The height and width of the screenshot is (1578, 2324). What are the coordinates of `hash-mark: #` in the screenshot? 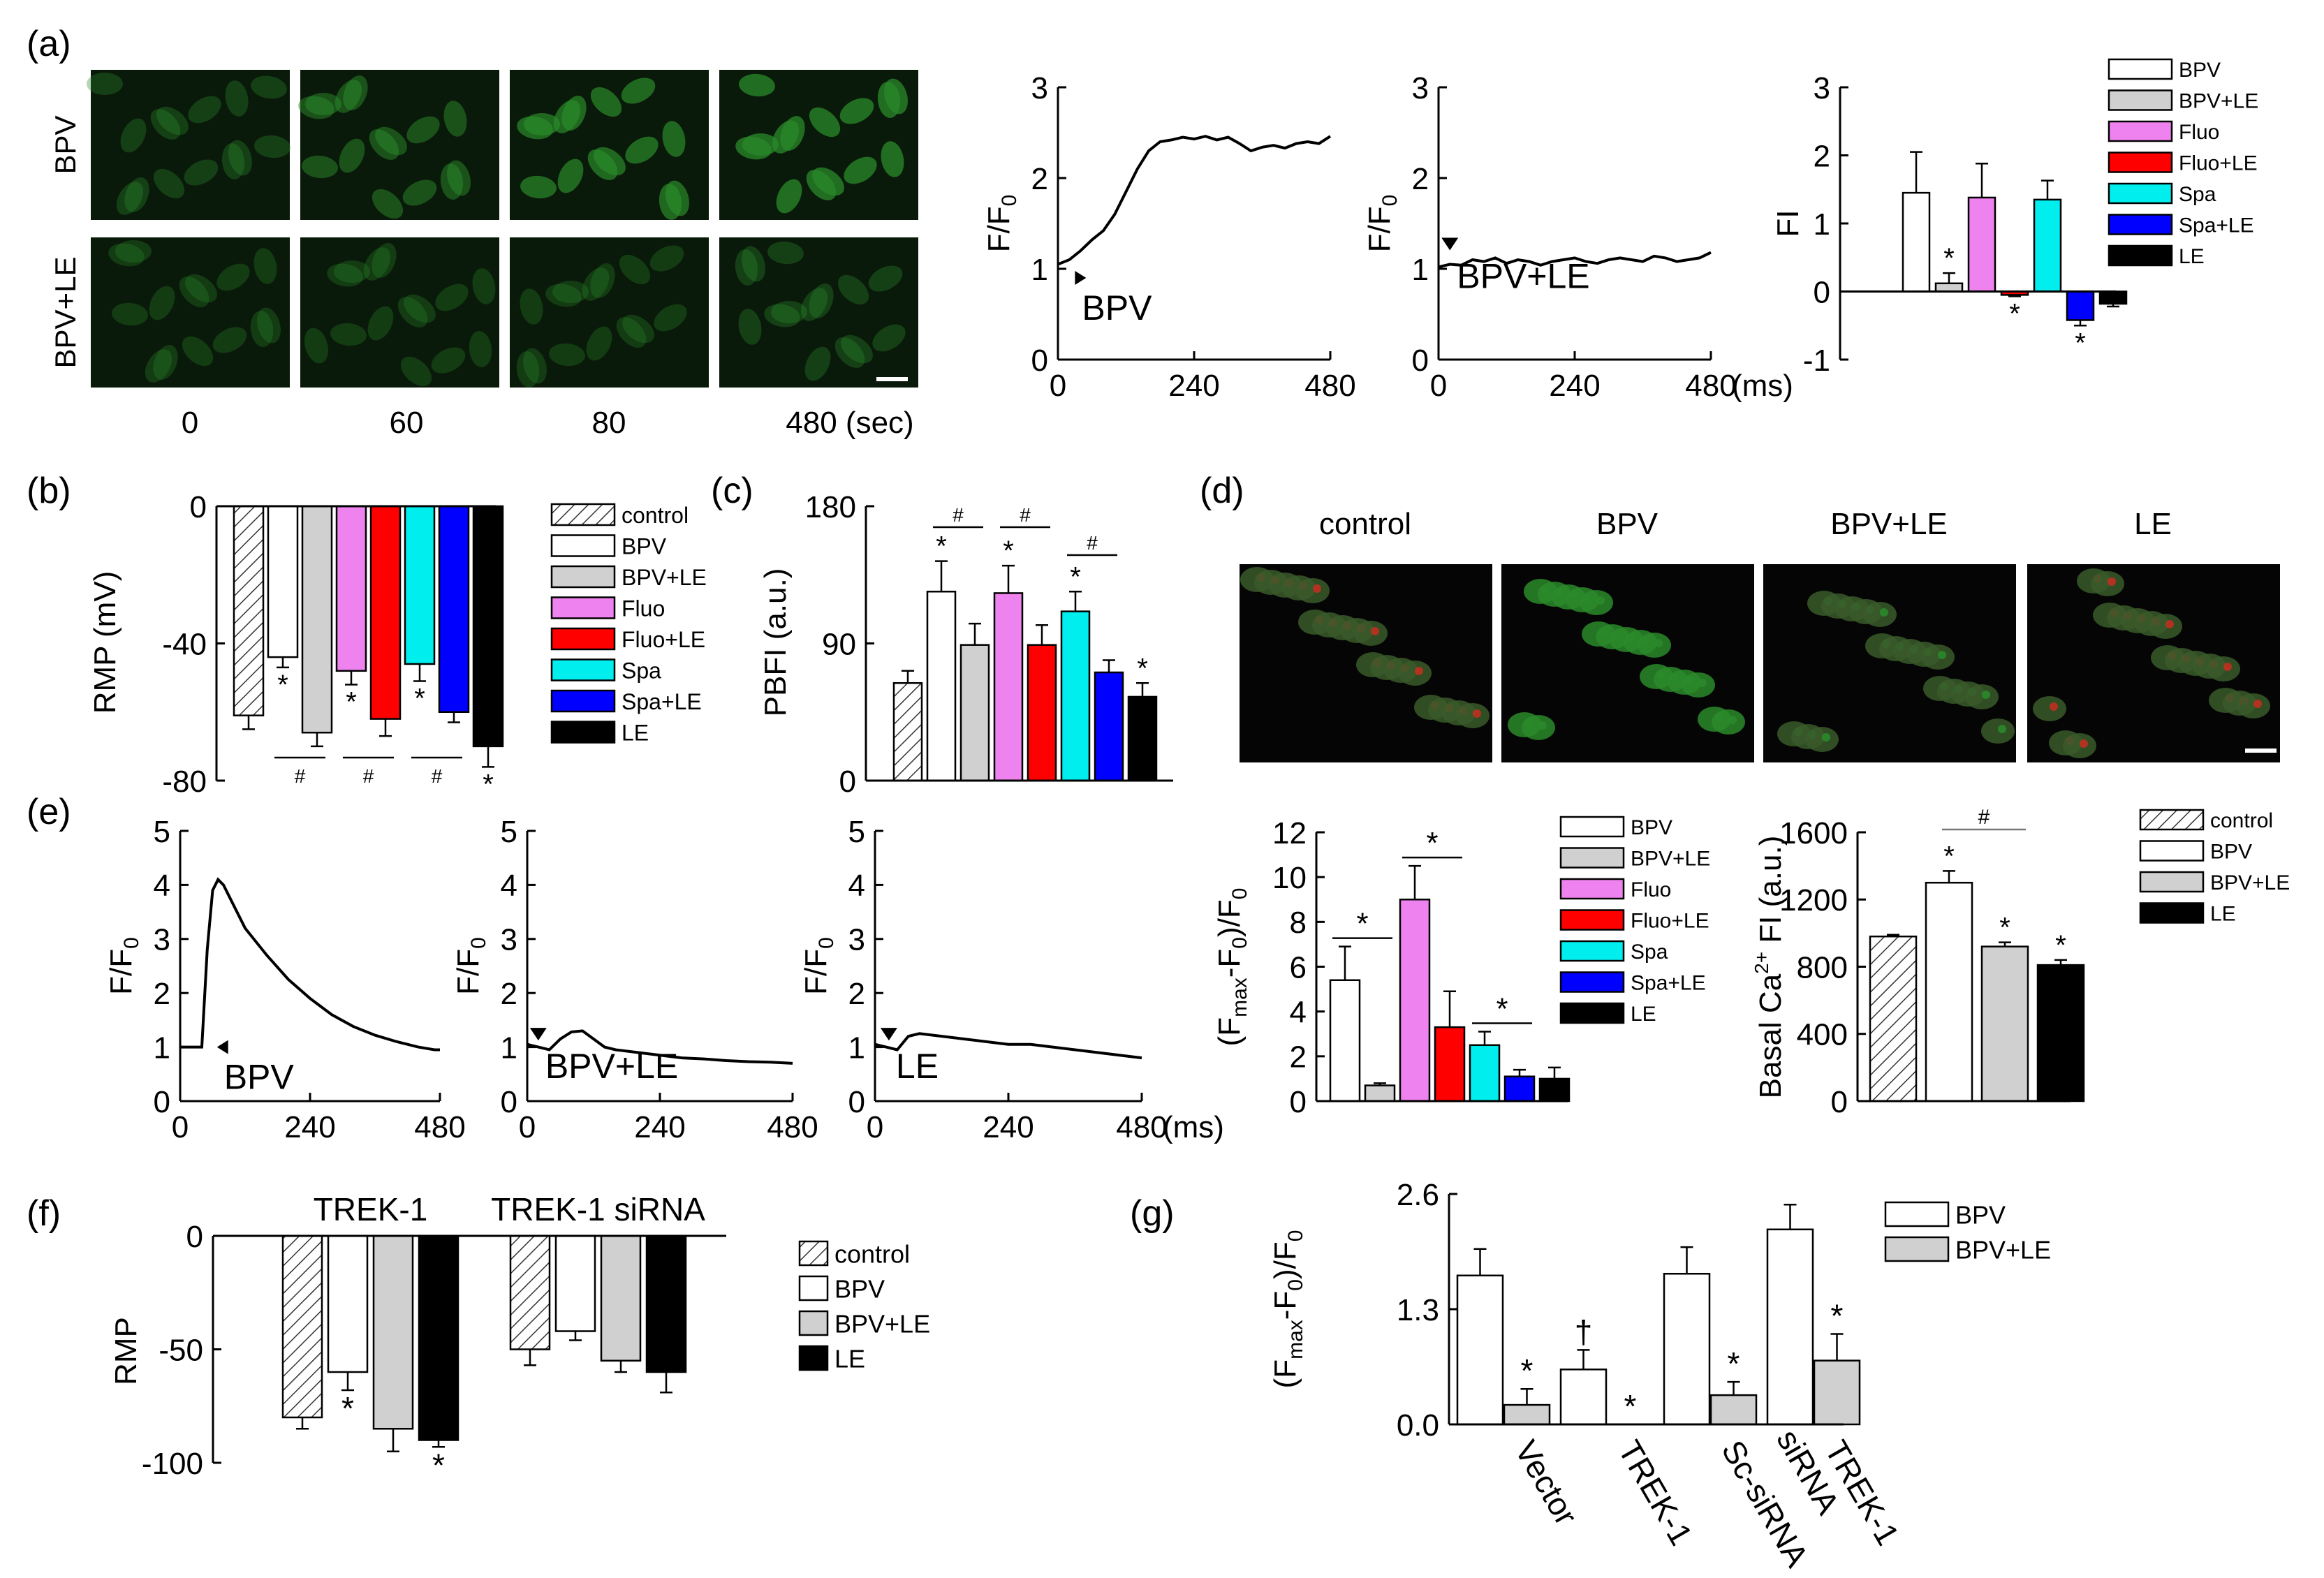 It's located at (1092, 543).